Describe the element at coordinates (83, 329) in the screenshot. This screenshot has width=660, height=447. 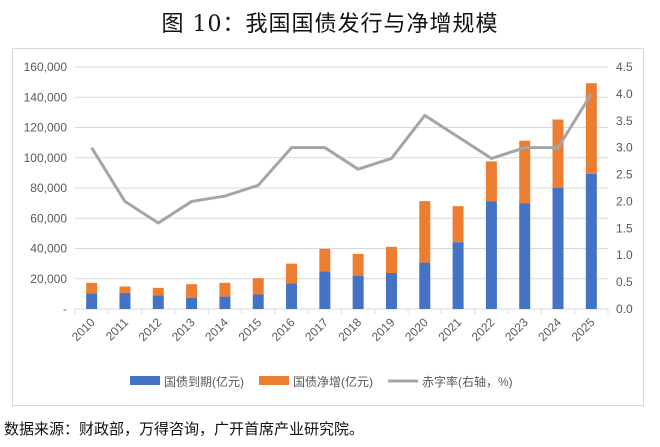
I see `x-tick-label: 2010` at that location.